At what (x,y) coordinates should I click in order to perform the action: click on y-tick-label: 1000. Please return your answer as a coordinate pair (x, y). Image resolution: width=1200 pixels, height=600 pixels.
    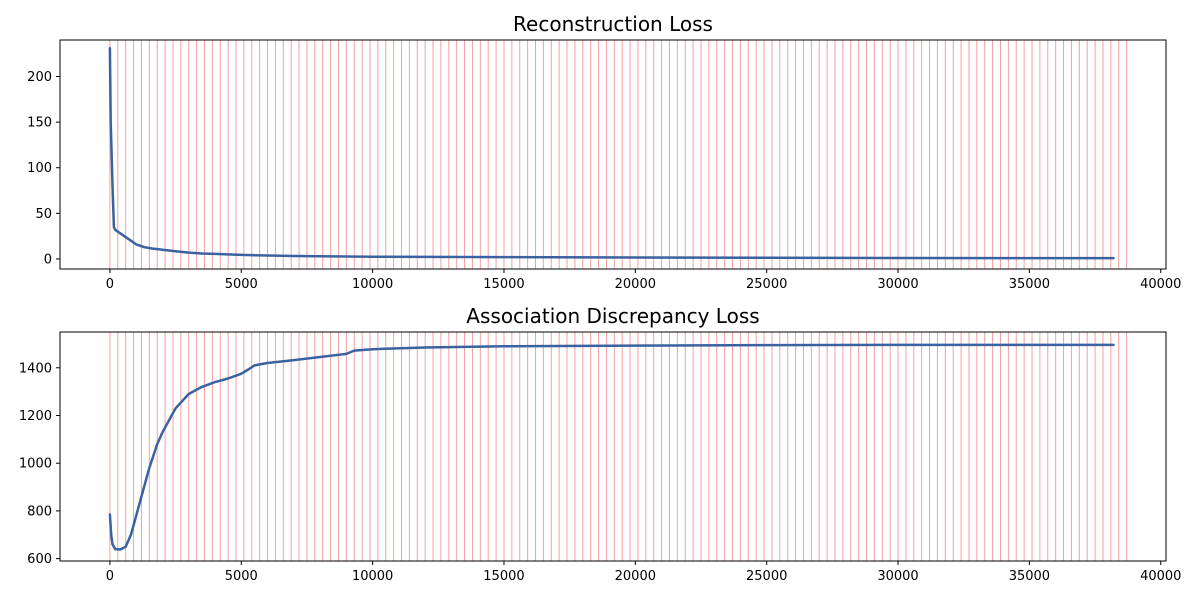
    Looking at the image, I should click on (35, 464).